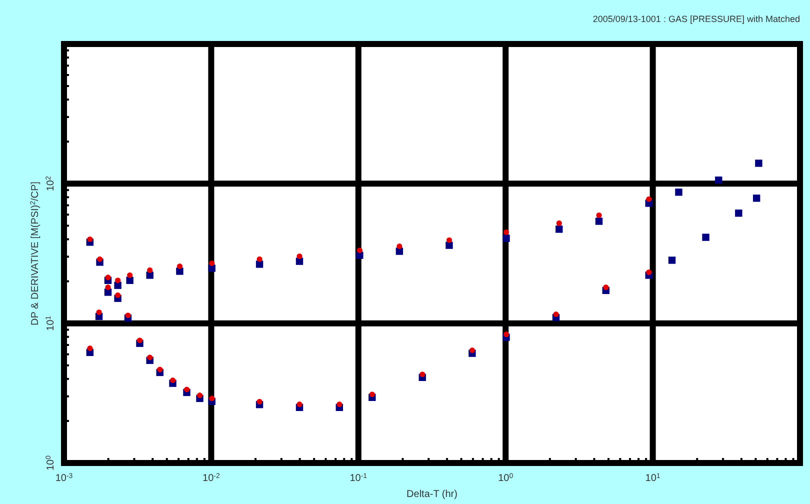 The width and height of the screenshot is (810, 504). Describe the element at coordinates (696, 19) in the screenshot. I see `chart-title: 2005/09/13-1001 : GAS [PRESSURE] with Matched` at that location.